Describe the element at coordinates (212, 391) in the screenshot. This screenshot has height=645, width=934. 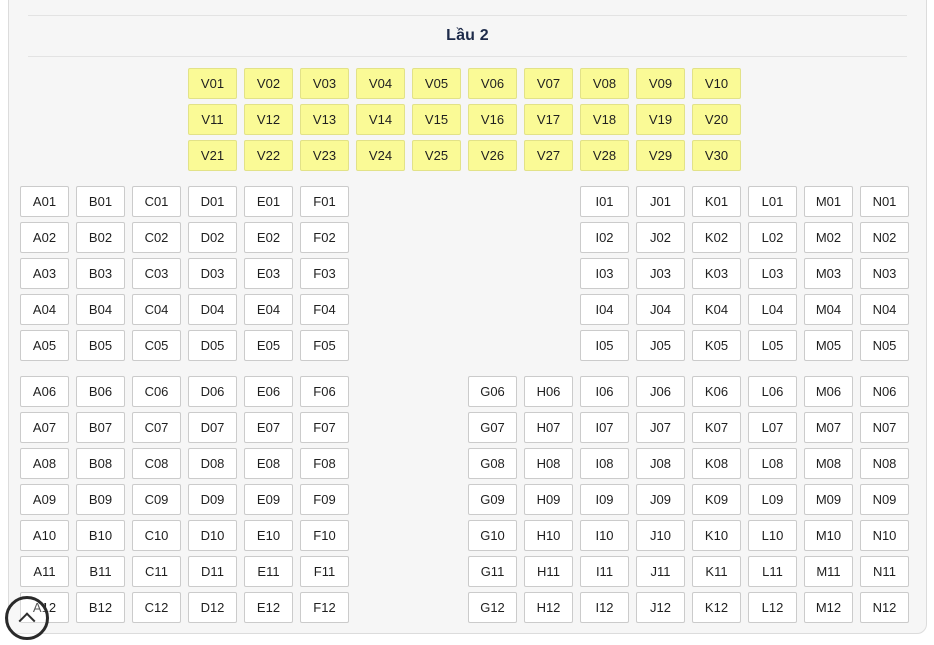
I see `seat-D06: D06` at that location.